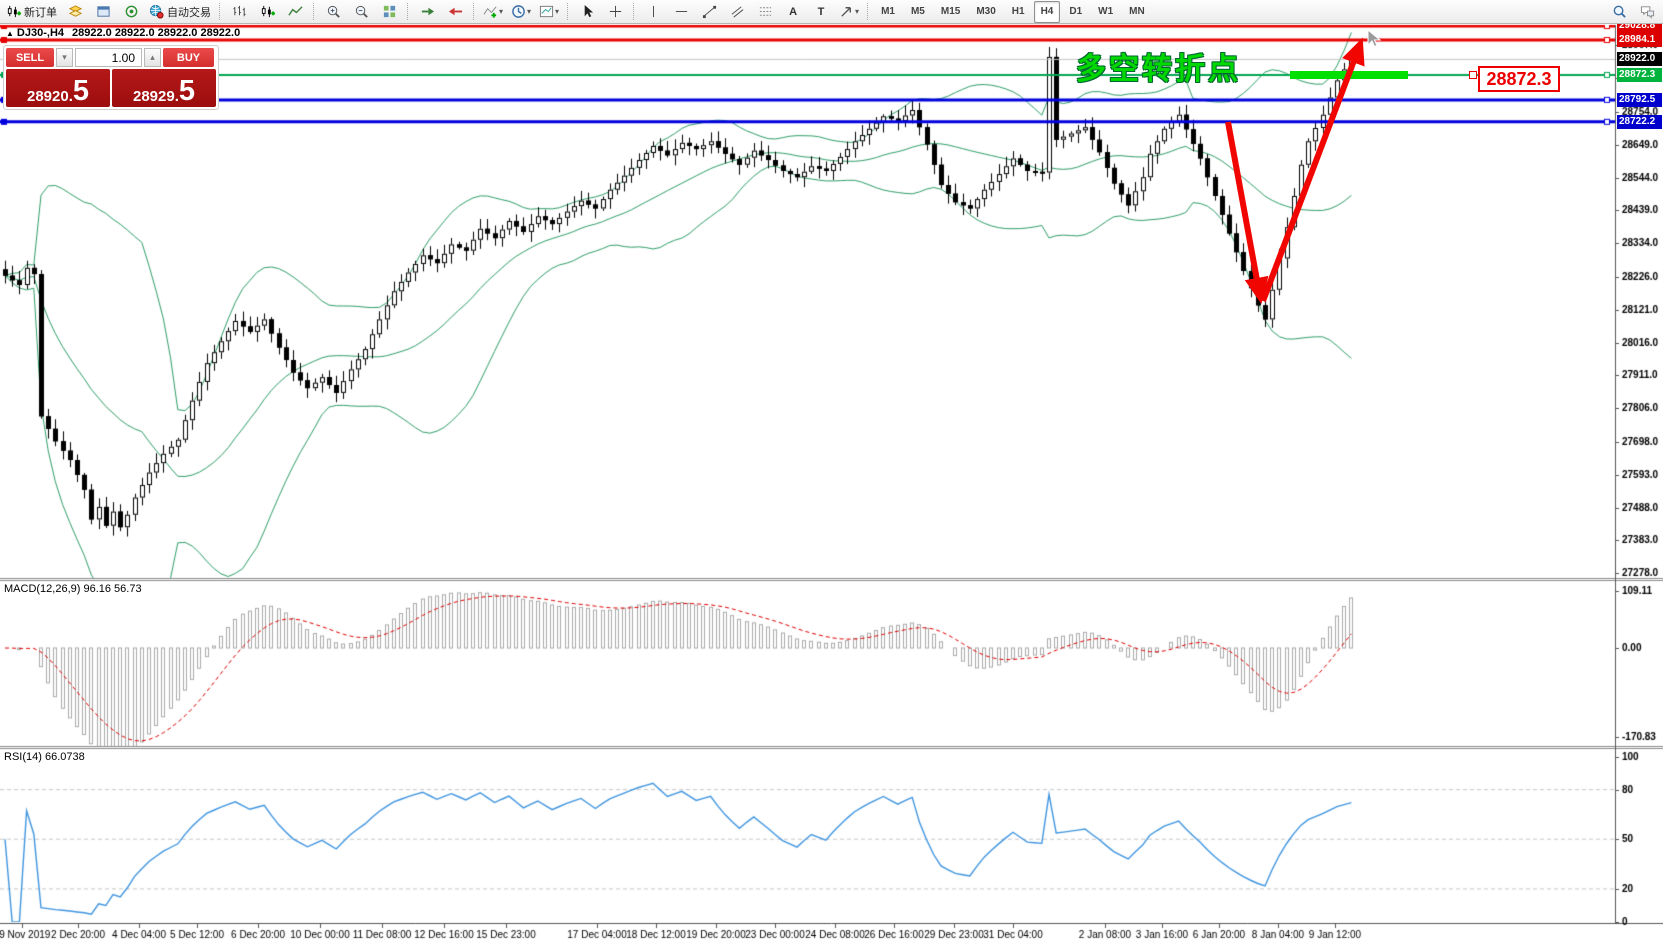 This screenshot has width=1663, height=943. What do you see at coordinates (1247, 212) in the screenshot?
I see `trend-arrow-down` at bounding box center [1247, 212].